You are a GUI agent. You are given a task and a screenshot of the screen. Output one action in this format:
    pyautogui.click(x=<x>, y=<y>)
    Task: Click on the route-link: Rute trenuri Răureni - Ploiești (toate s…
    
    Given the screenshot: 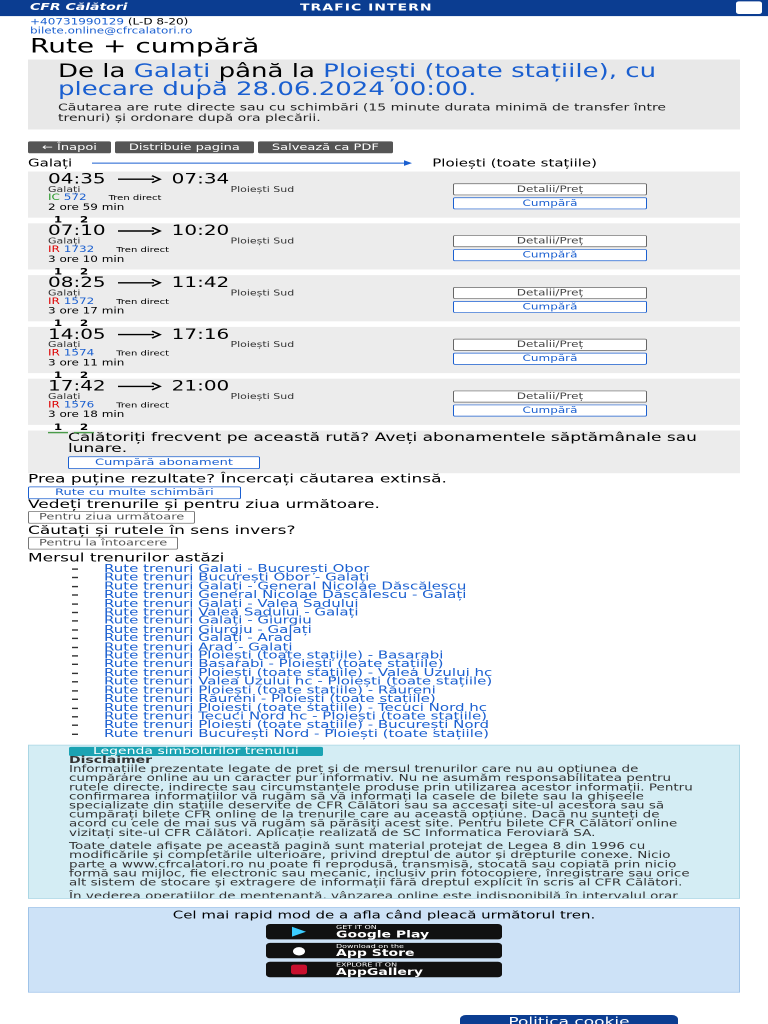 What is the action you would take?
    pyautogui.click(x=400, y=698)
    